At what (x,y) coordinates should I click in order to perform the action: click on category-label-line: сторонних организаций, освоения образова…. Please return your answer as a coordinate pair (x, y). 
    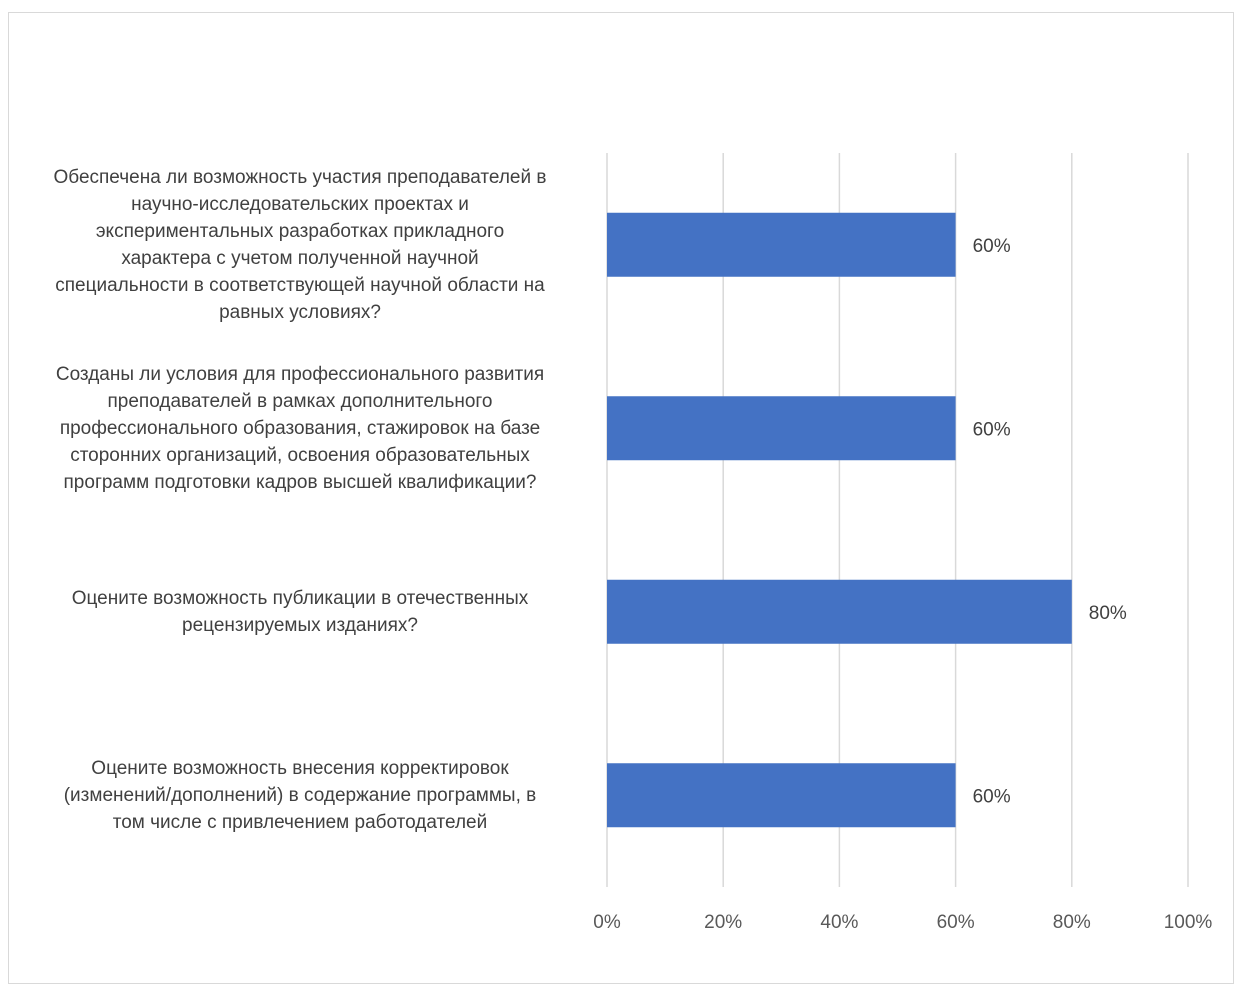
    Looking at the image, I should click on (300, 455).